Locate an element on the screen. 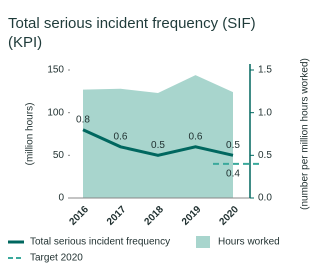  y2-tick-label: 1.5 is located at coordinates (265, 70).